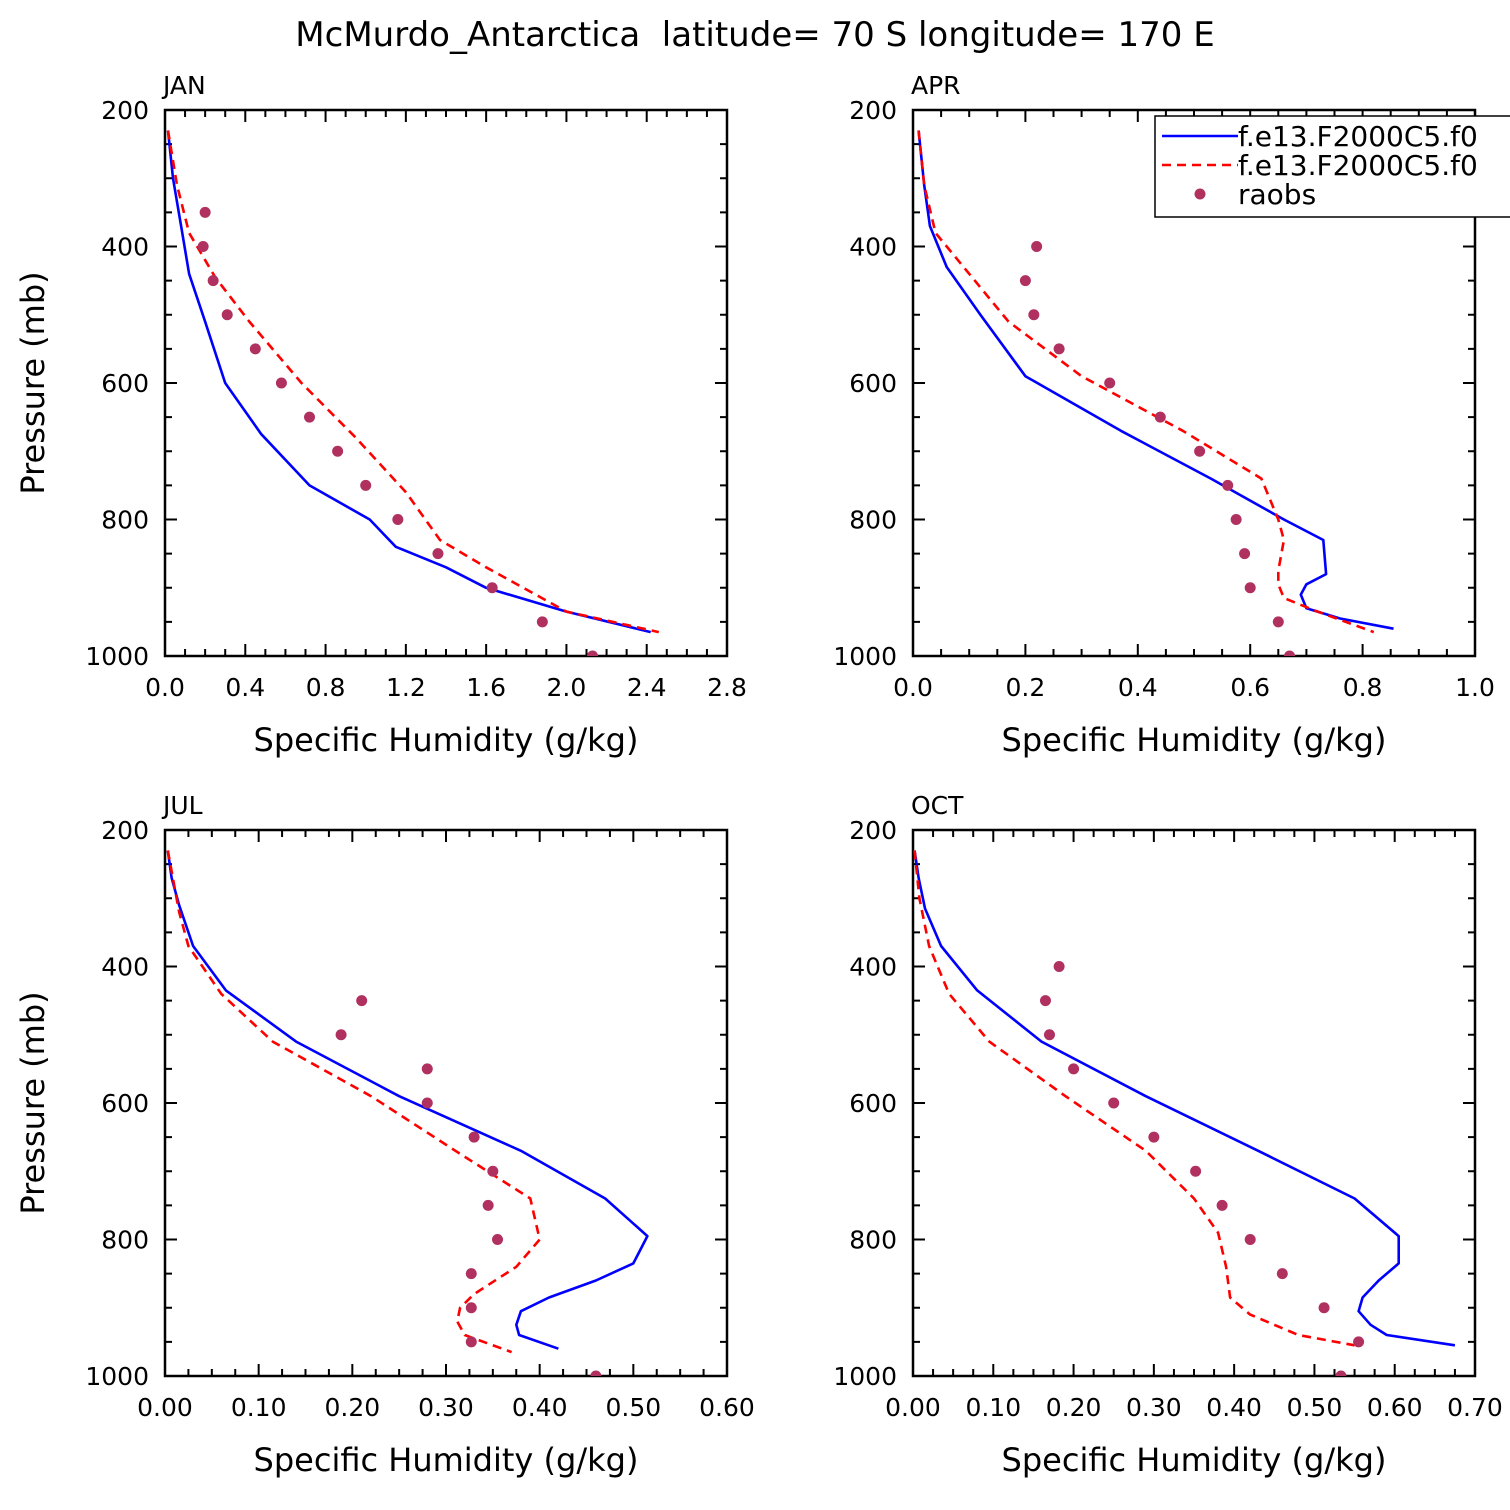  I want to click on panel-title: JUL, so click(182, 805).